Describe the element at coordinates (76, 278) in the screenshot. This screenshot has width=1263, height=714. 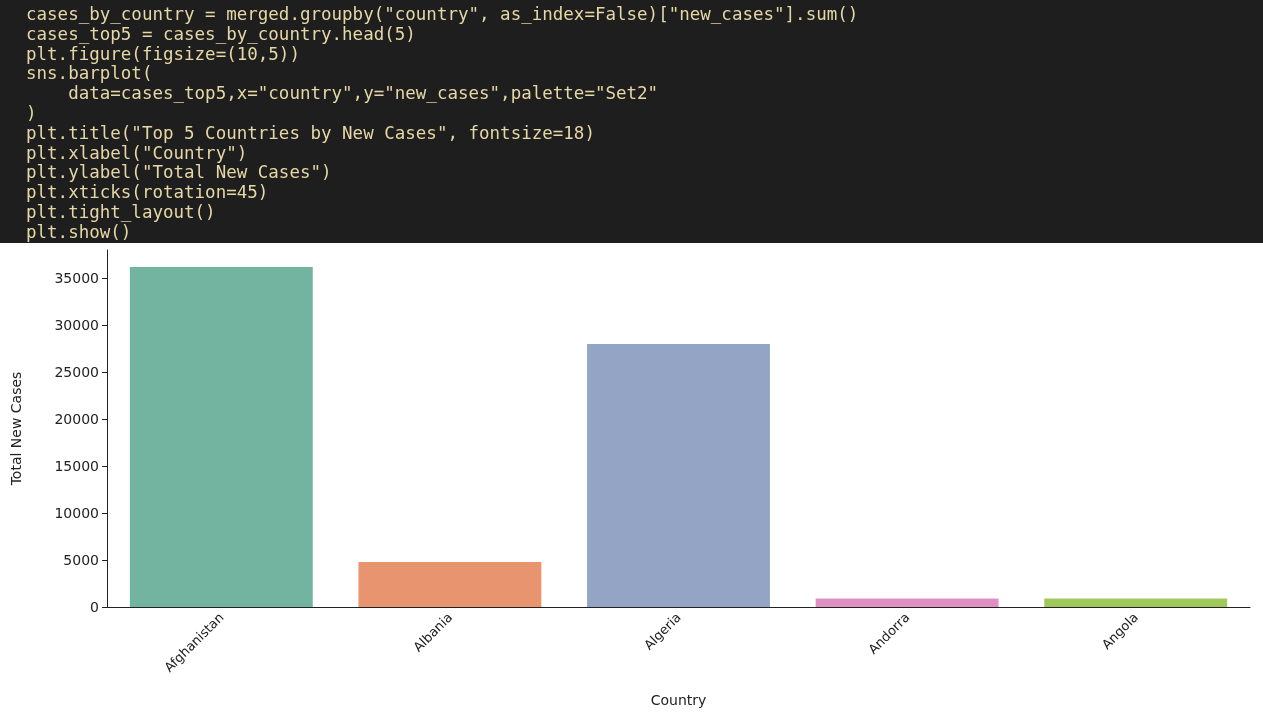
I see `y-tick-label: 35000` at that location.